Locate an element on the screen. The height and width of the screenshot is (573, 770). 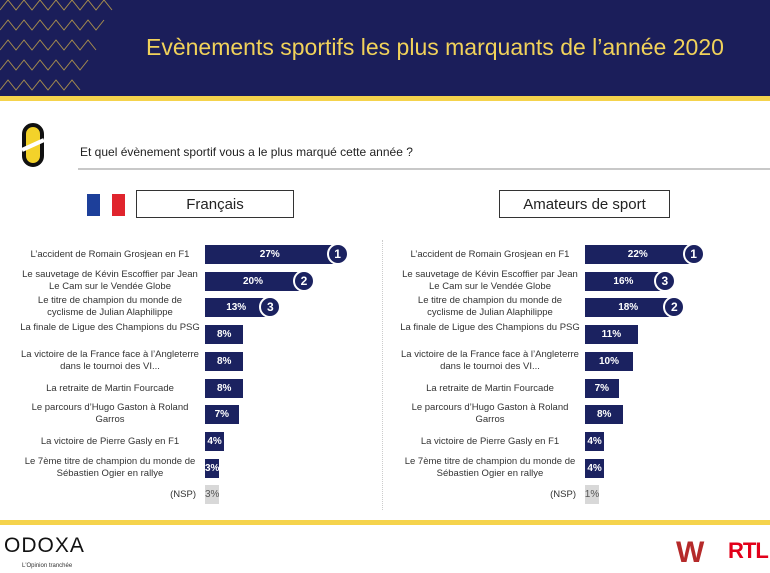
bar: 3% is located at coordinates (212, 468).